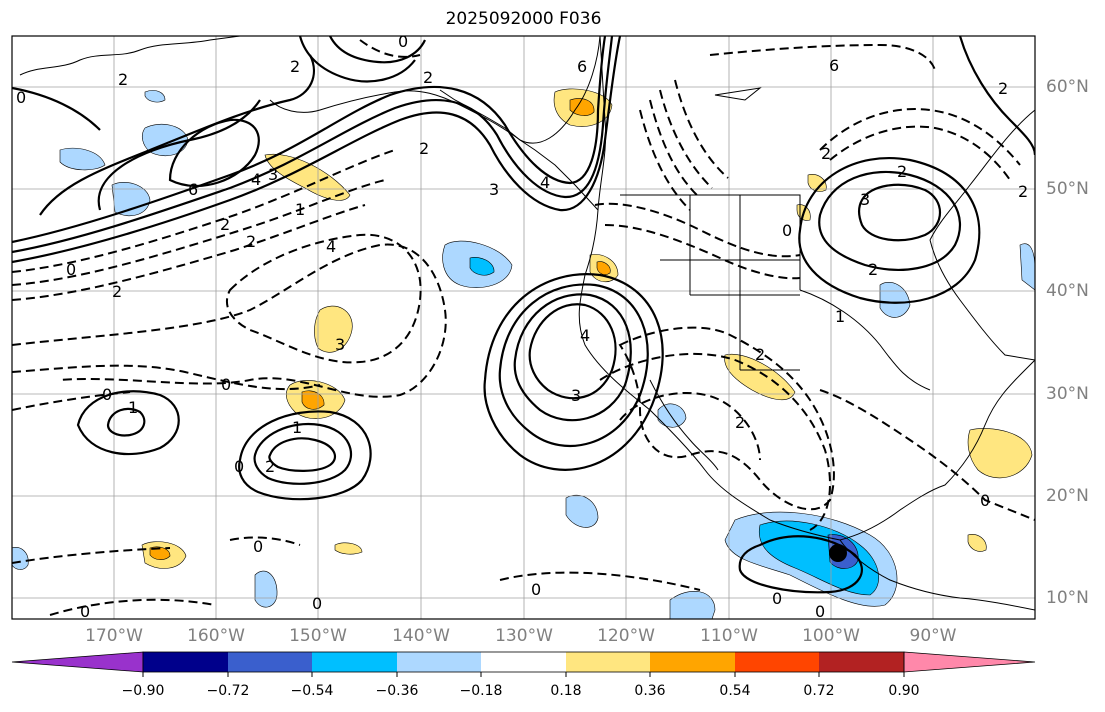 This screenshot has width=1105, height=712. I want to click on lat-label: 30°N, so click(1067, 394).